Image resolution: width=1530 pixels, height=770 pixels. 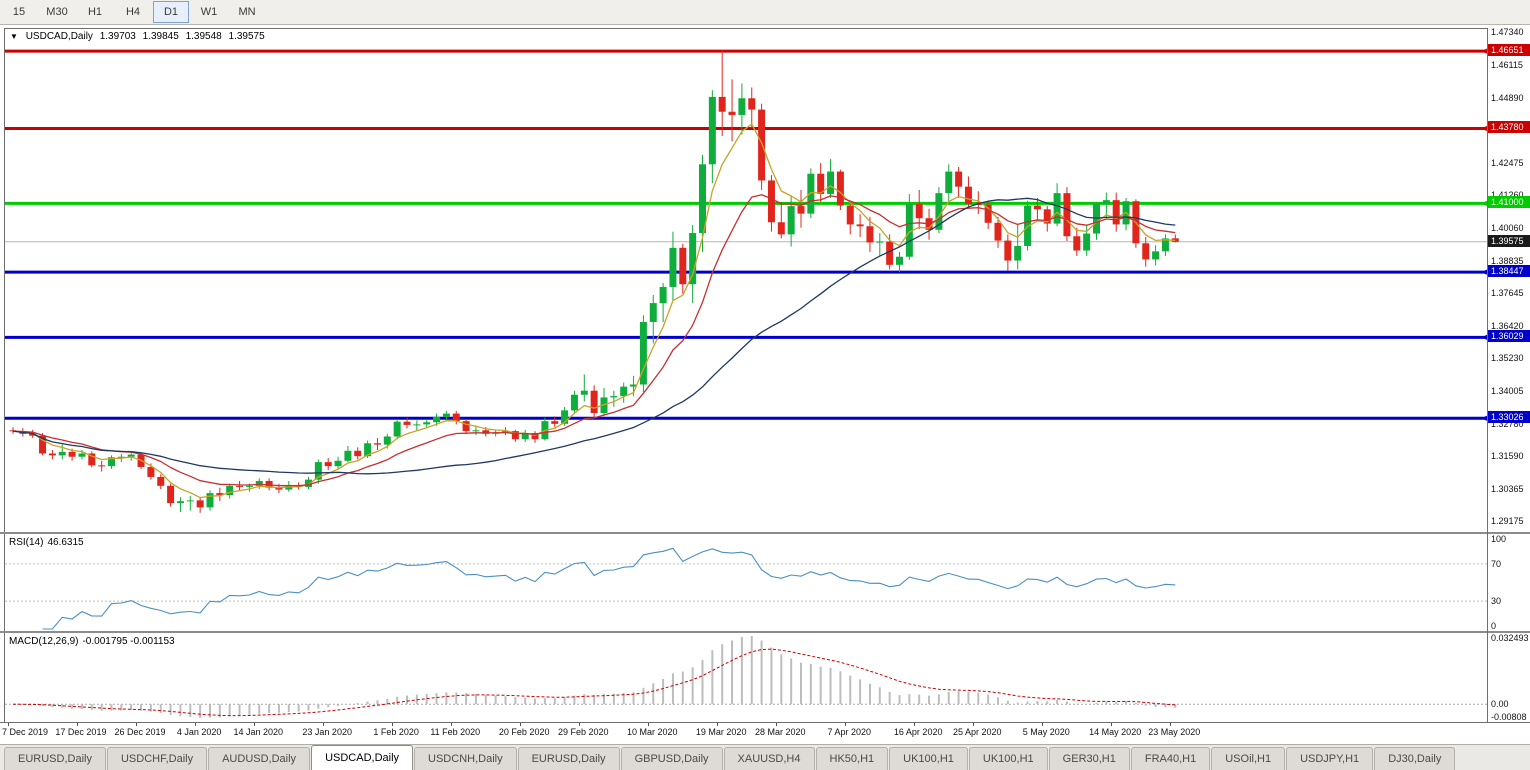 What do you see at coordinates (209, 12) in the screenshot?
I see `timeframe-button-w1: W1` at bounding box center [209, 12].